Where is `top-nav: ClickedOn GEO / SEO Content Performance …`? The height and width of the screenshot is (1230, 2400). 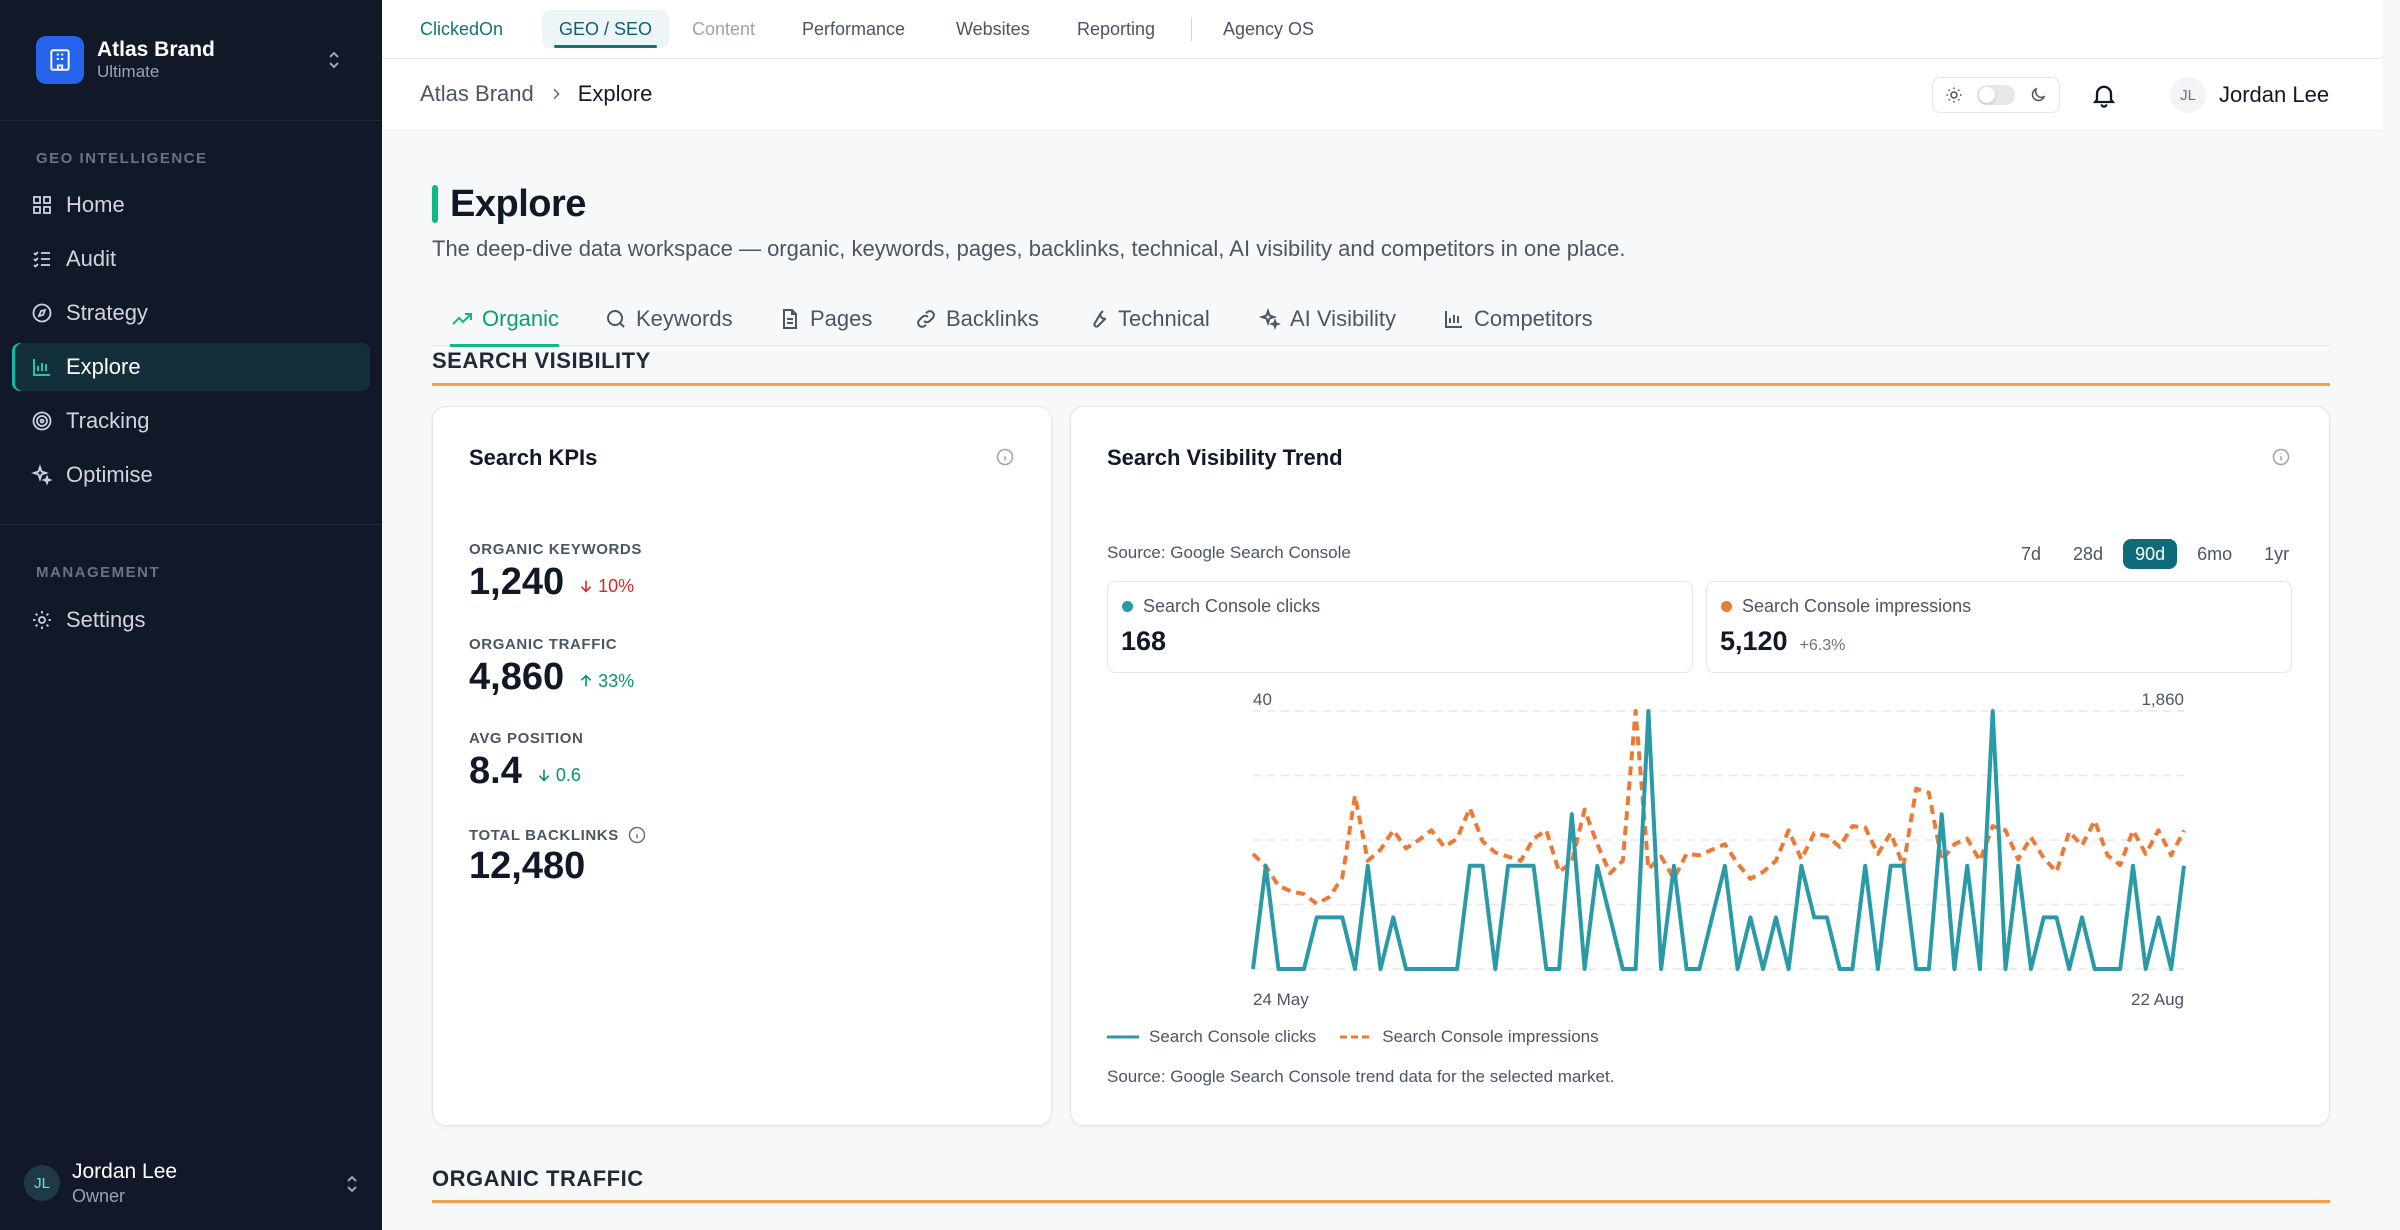 top-nav: ClickedOn GEO / SEO Content Performance … is located at coordinates (1382, 29).